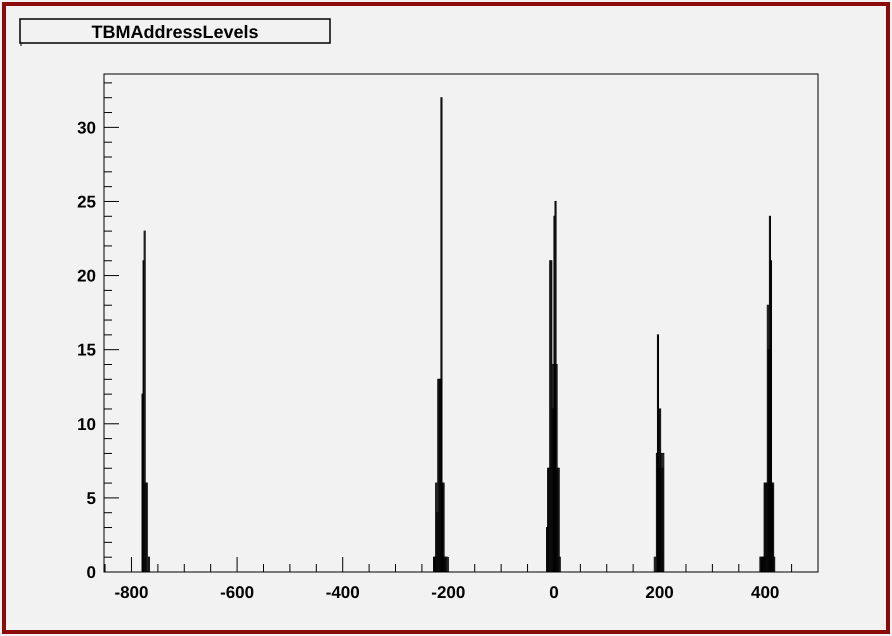  What do you see at coordinates (131, 592) in the screenshot?
I see `x-tick-label: -800` at bounding box center [131, 592].